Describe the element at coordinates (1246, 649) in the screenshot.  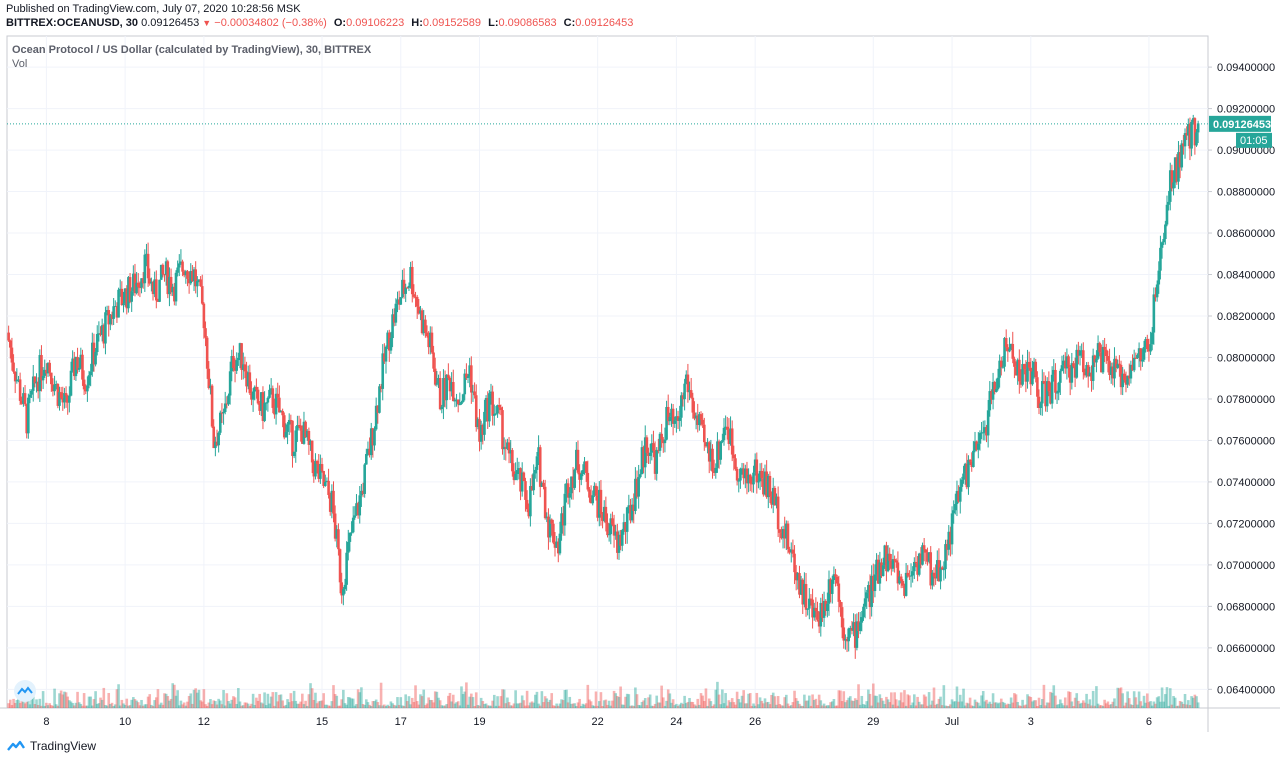
I see `price-tick-label: 0.06600000` at that location.